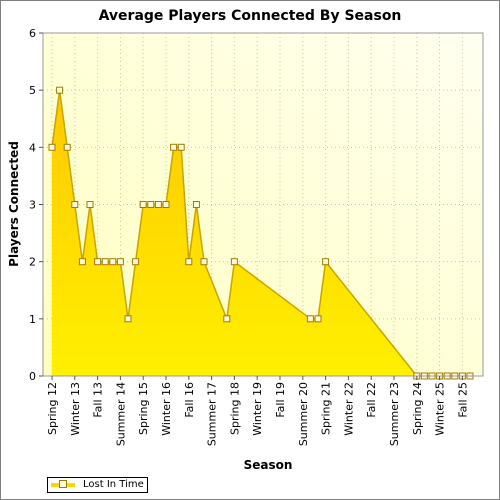 This screenshot has height=500, width=500. I want to click on legend-marker-icon, so click(63, 484).